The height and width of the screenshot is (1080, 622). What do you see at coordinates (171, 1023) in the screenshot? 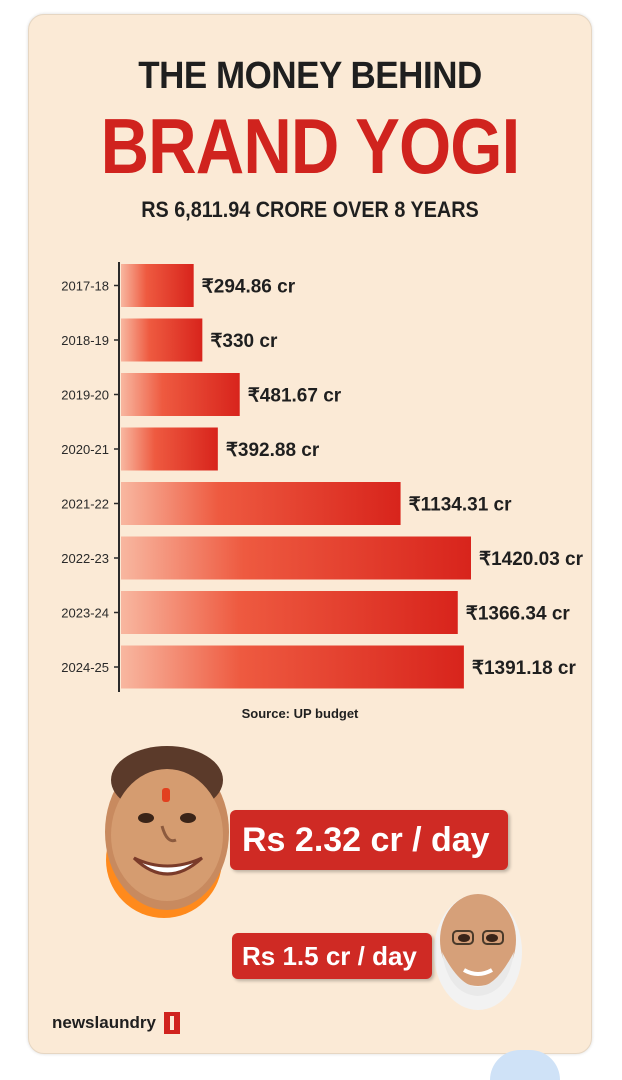
I see `logo-mark-icon` at bounding box center [171, 1023].